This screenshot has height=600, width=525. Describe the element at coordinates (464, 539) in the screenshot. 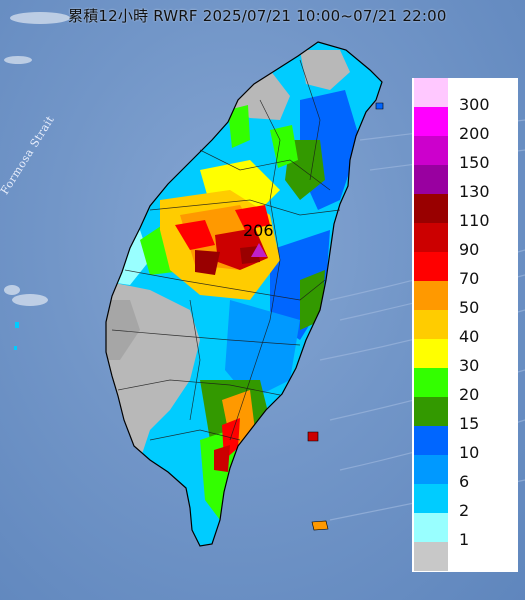

I see `legend-label: 1` at that location.